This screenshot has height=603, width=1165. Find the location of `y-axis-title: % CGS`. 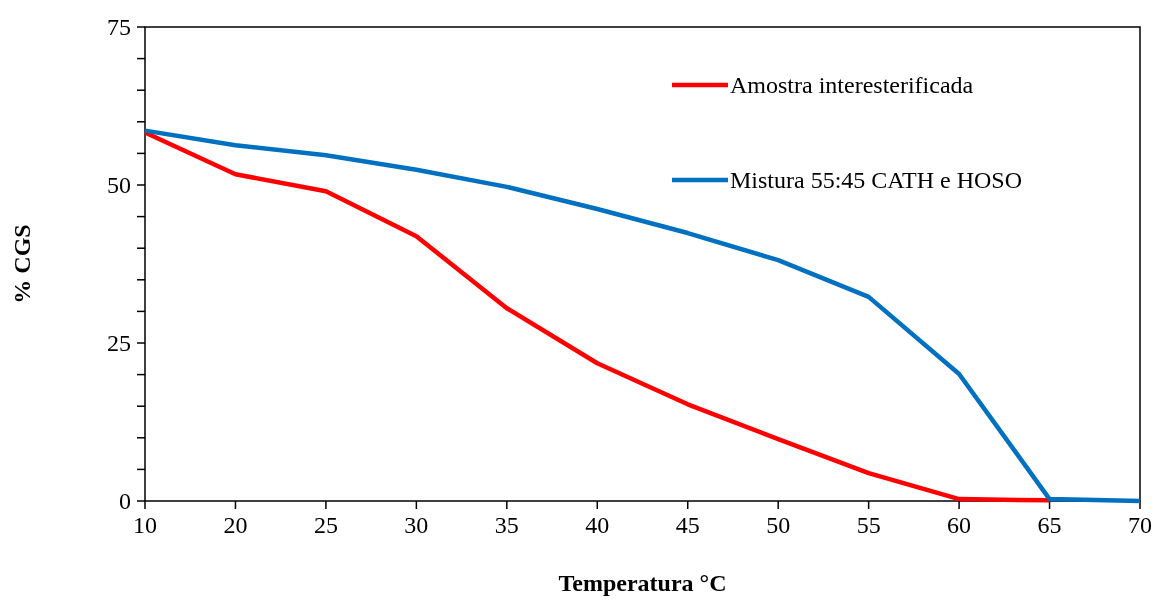

y-axis-title: % CGS is located at coordinates (22, 264).